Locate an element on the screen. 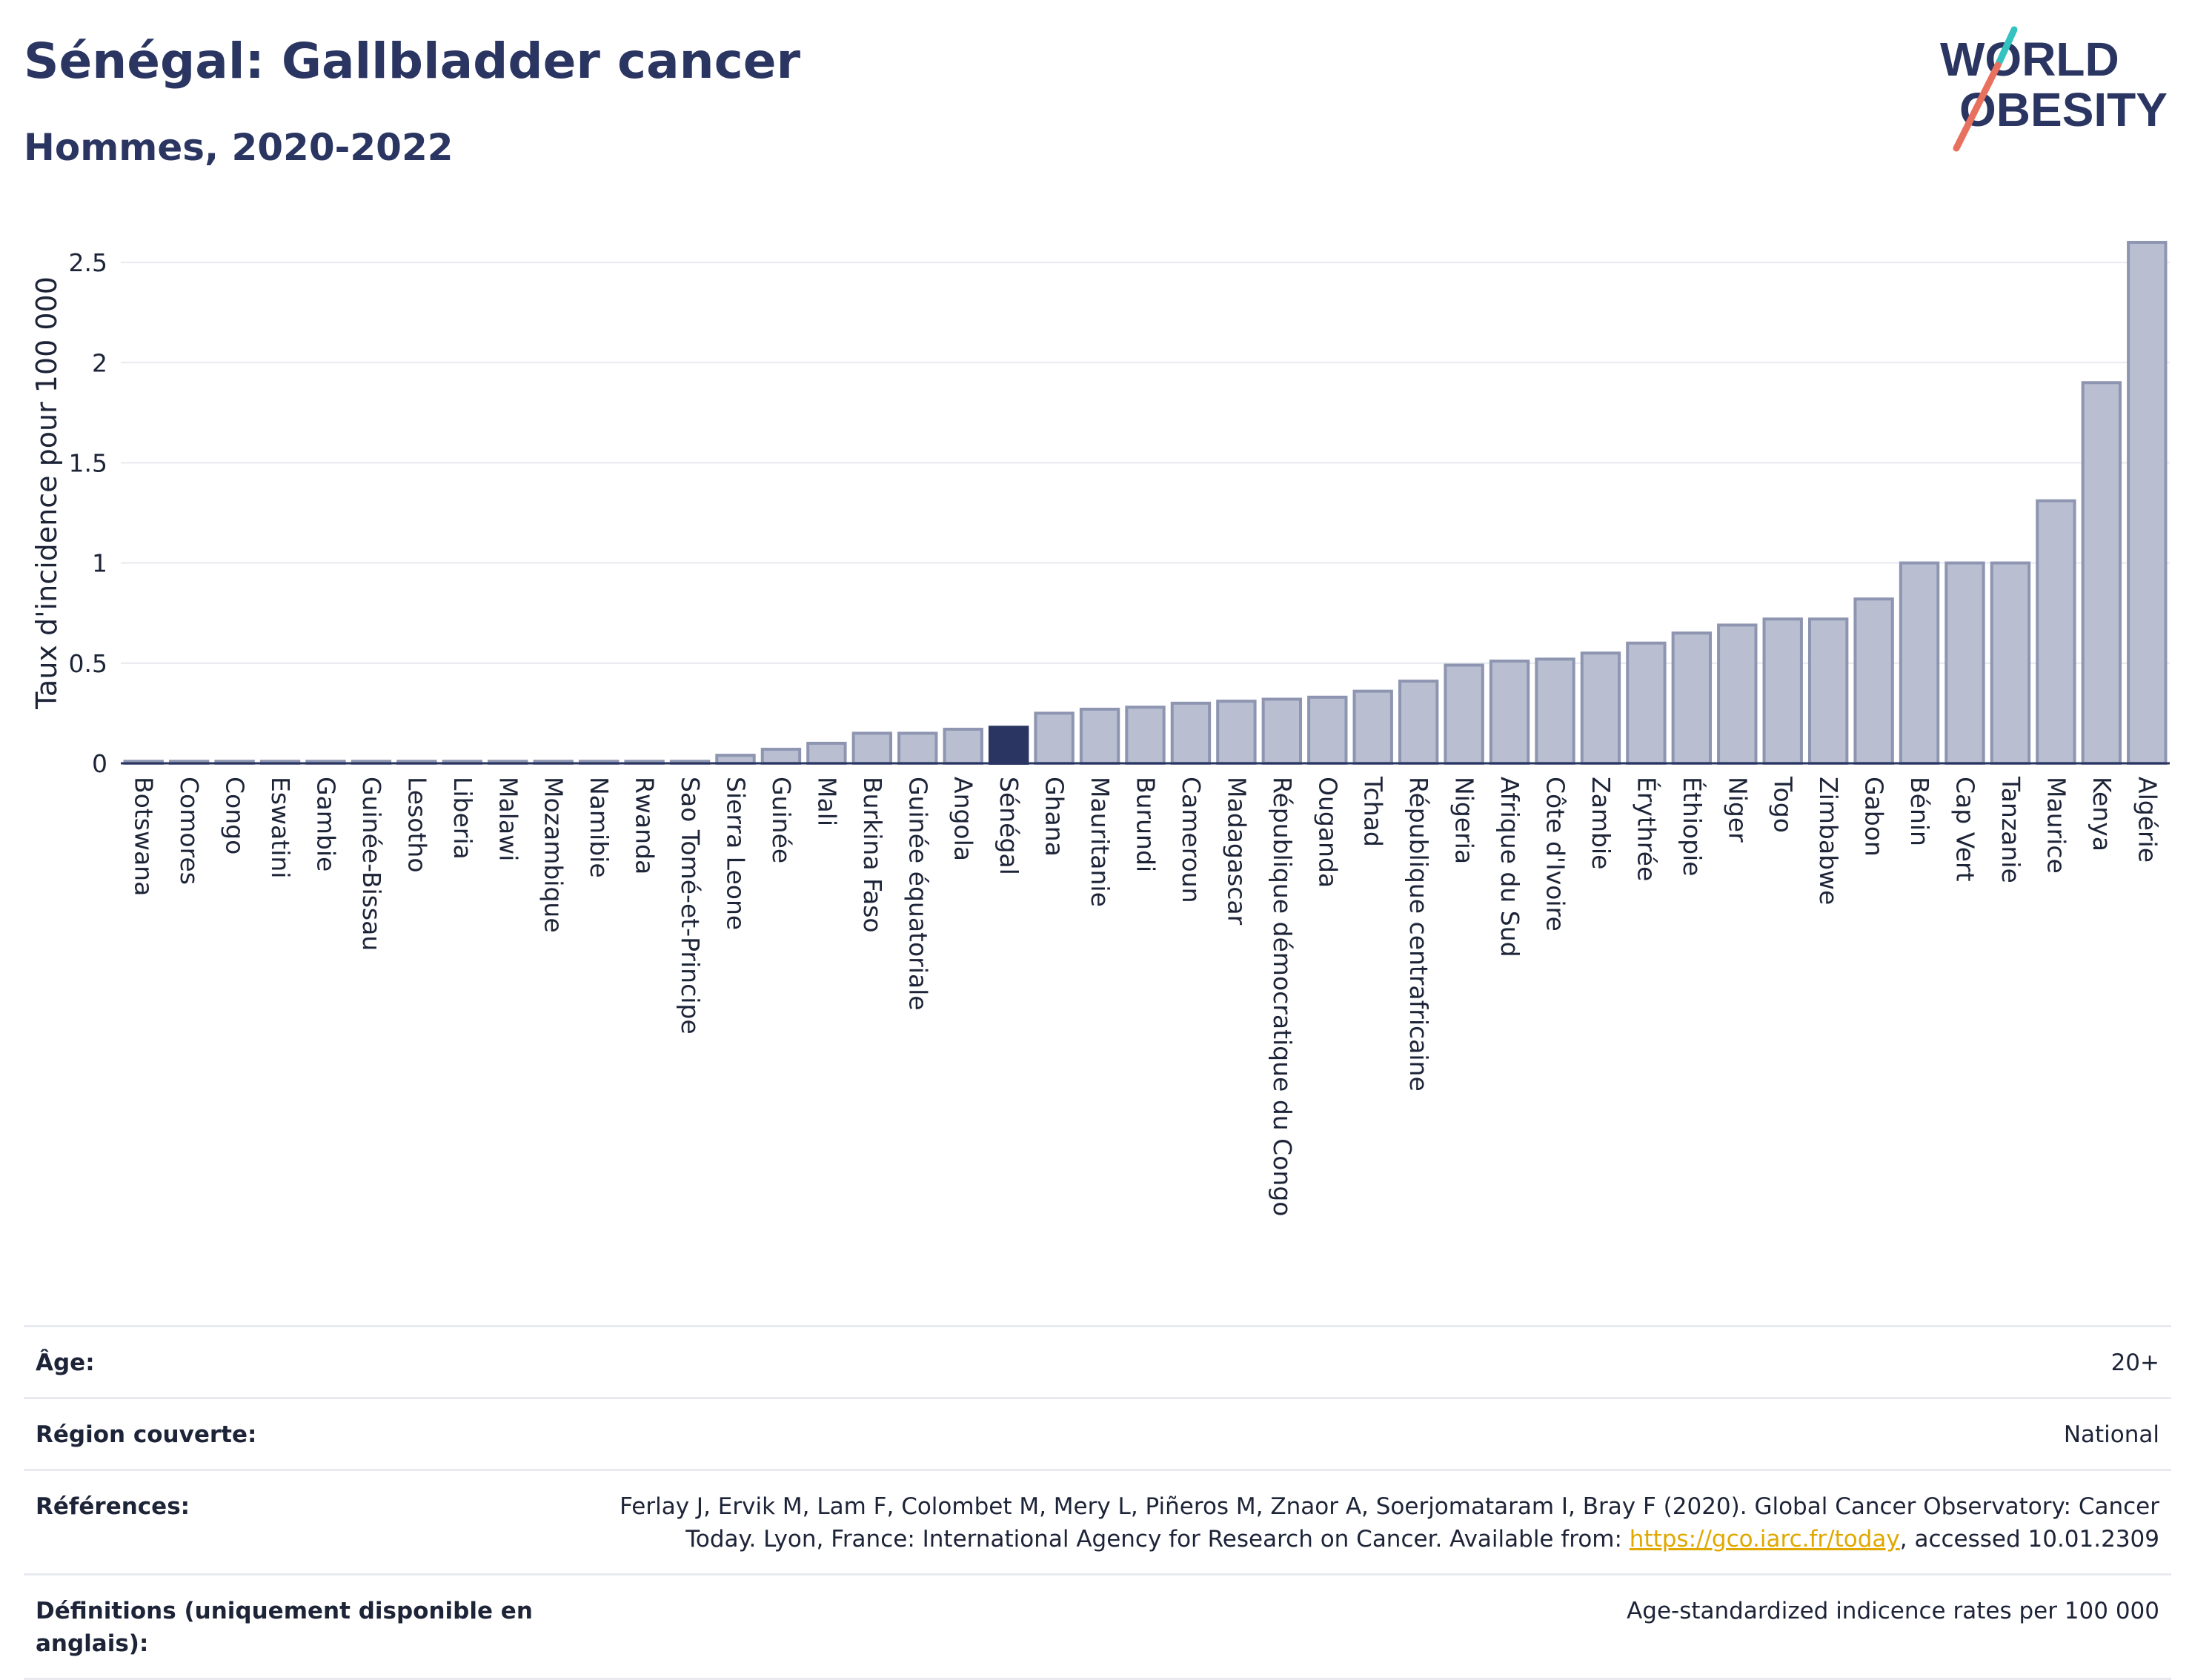  x-tick-label: Malawi is located at coordinates (508, 819).